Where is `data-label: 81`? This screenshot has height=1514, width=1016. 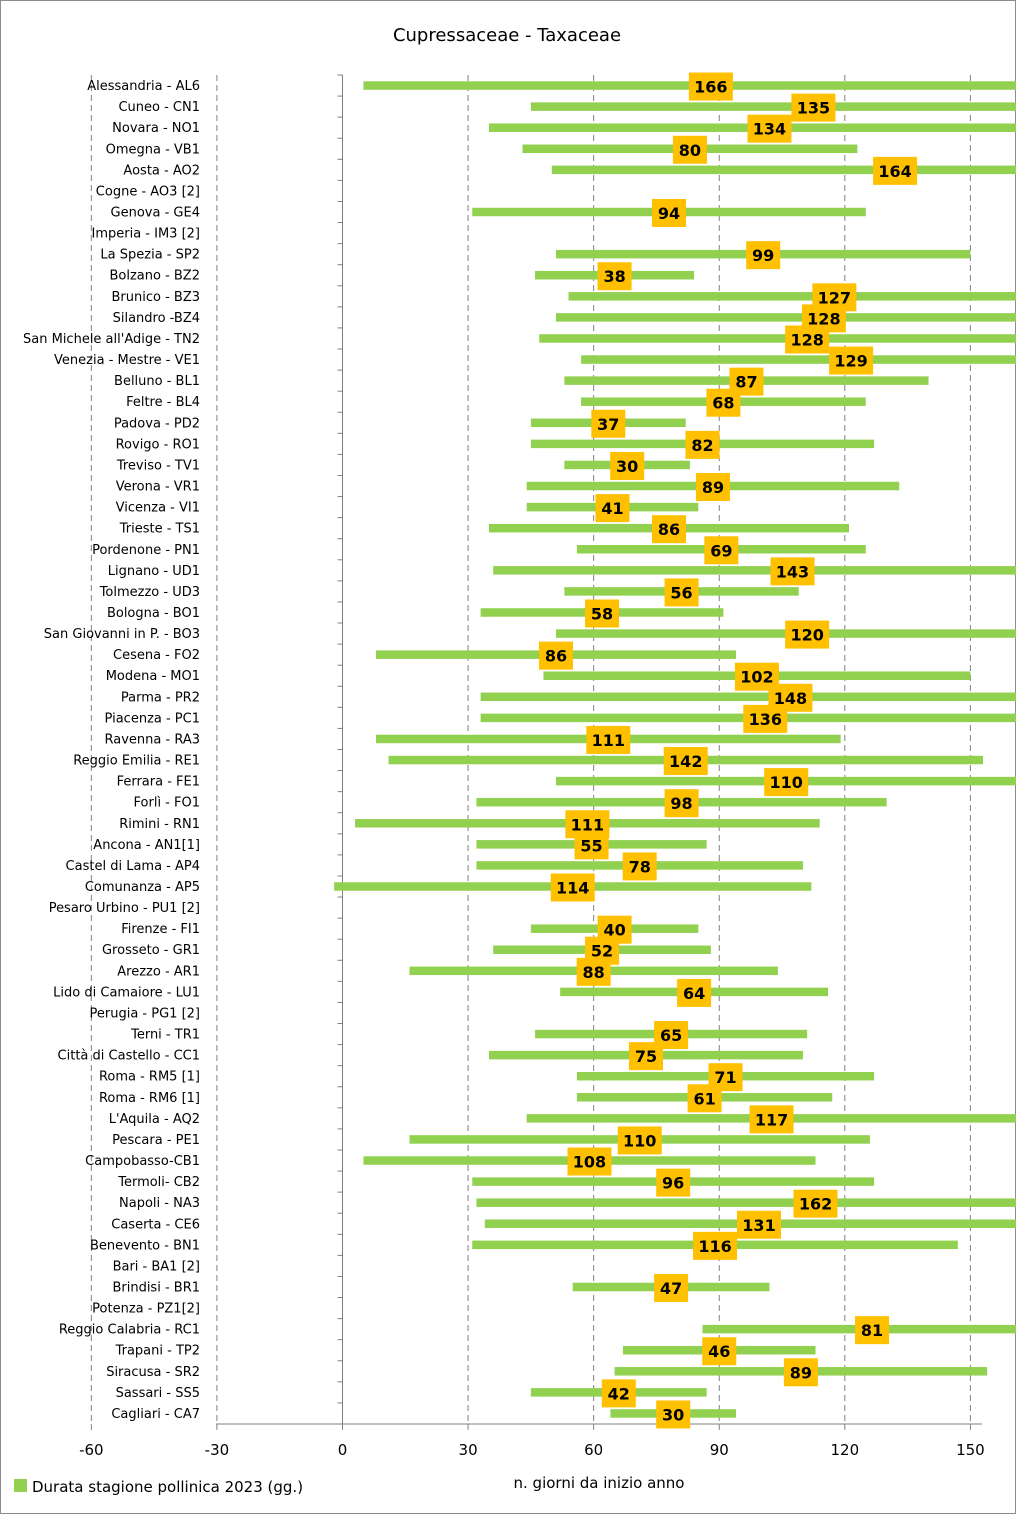
data-label: 81 is located at coordinates (872, 1330).